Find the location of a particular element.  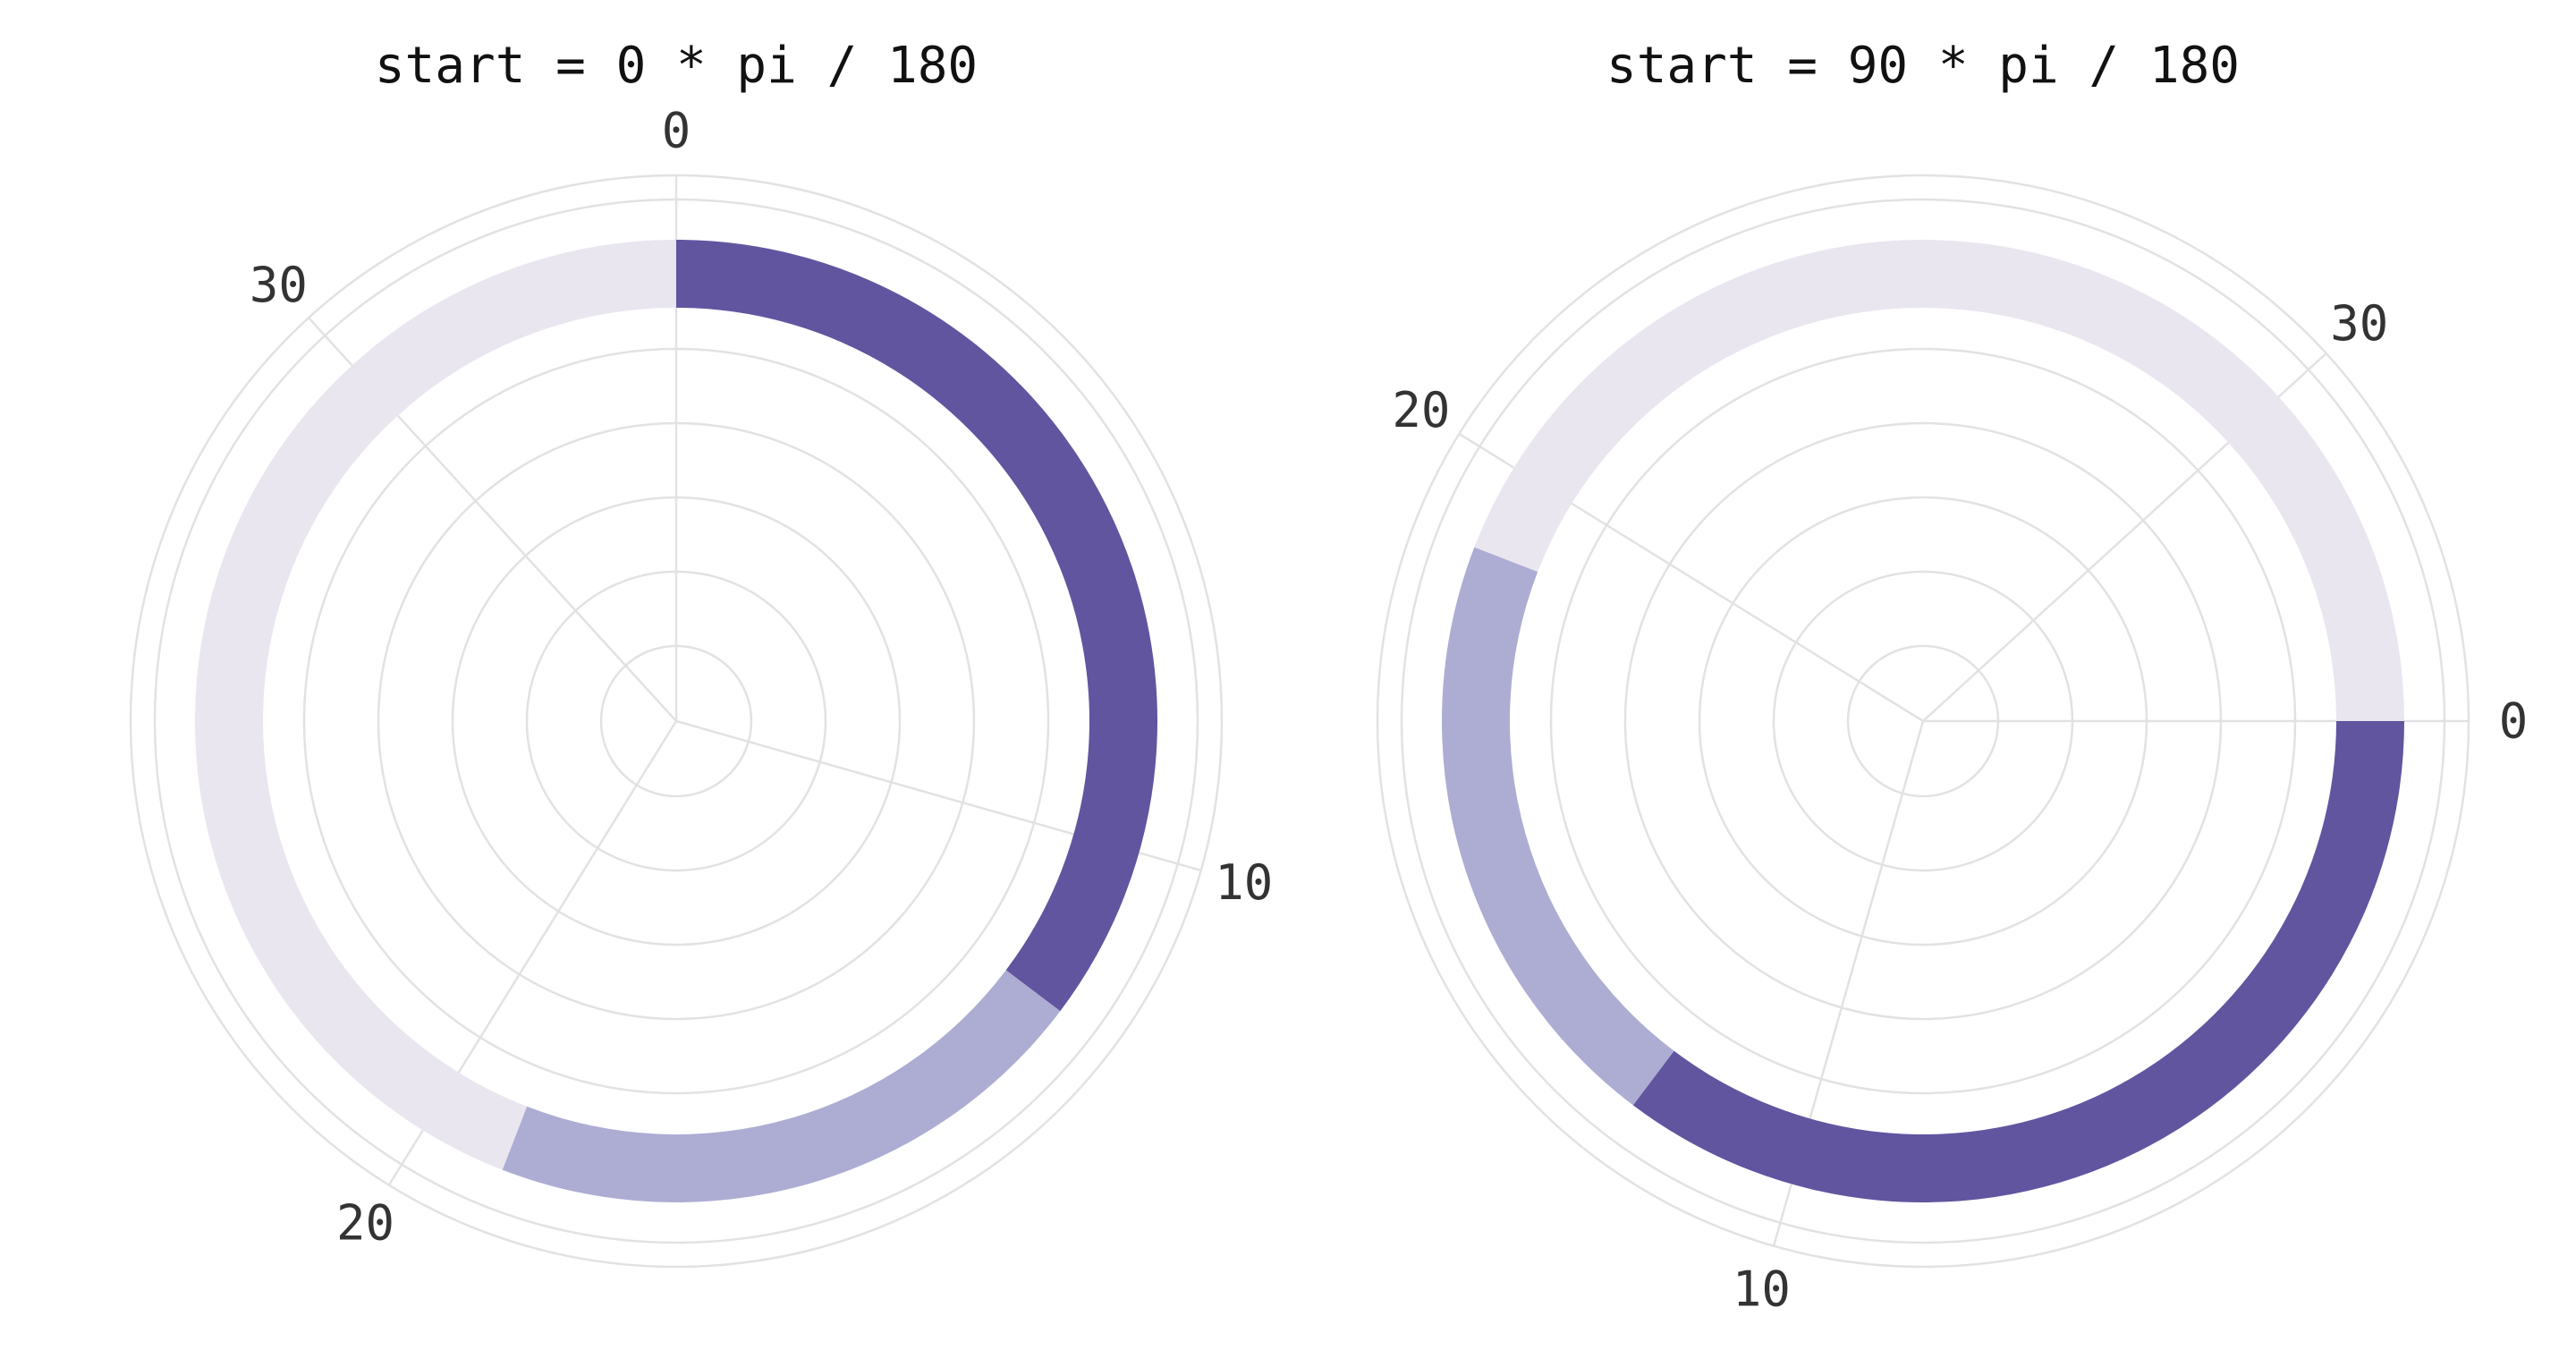

panel-title-left: start = 0 * pi / 180 is located at coordinates (676, 66).